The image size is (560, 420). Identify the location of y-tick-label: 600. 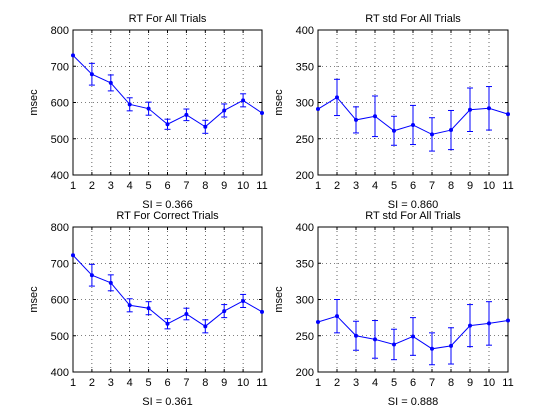
(60, 301).